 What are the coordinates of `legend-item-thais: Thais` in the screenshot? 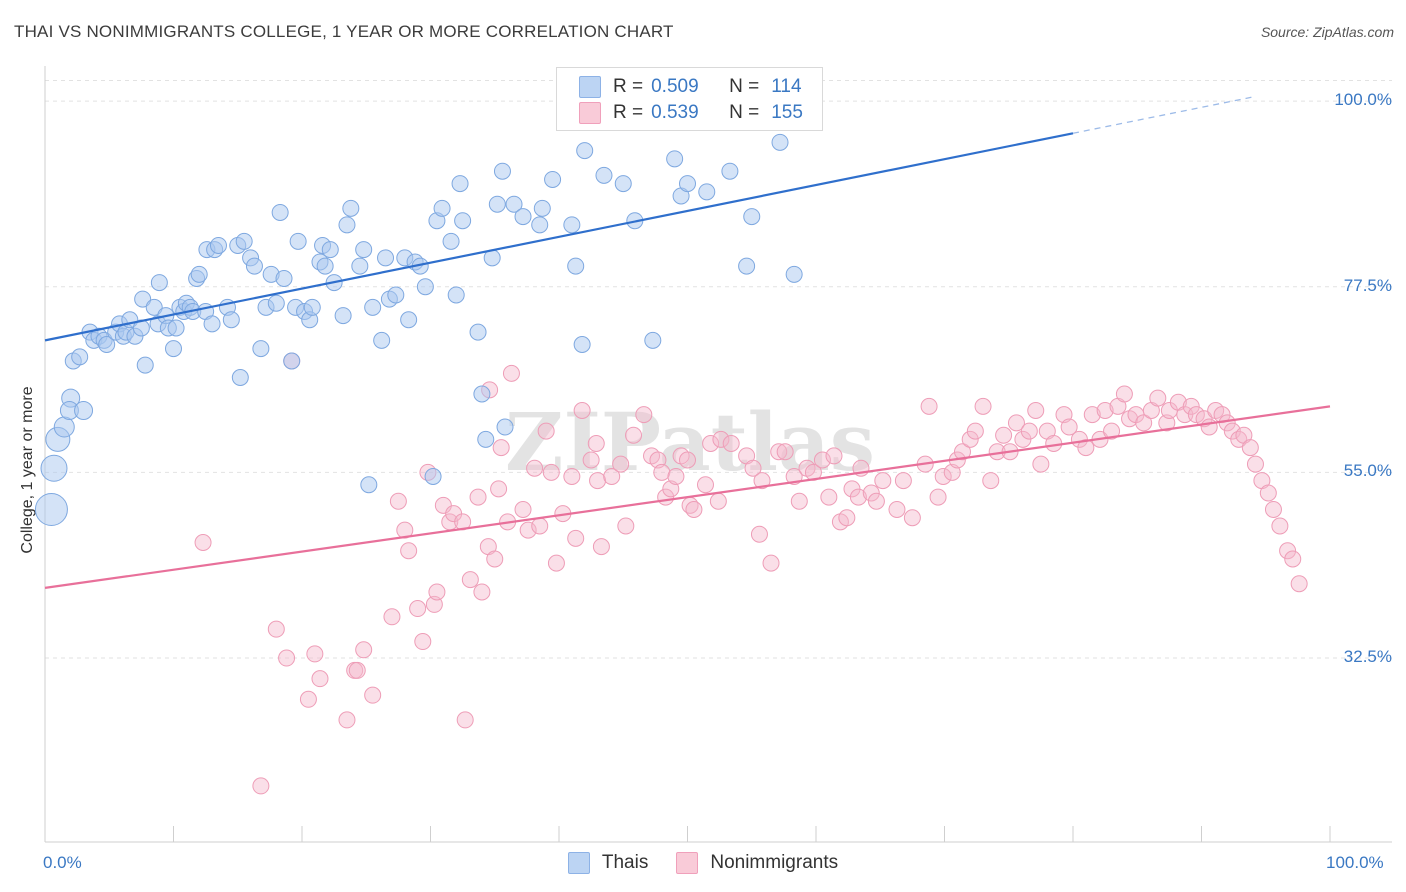 It's located at (608, 863).